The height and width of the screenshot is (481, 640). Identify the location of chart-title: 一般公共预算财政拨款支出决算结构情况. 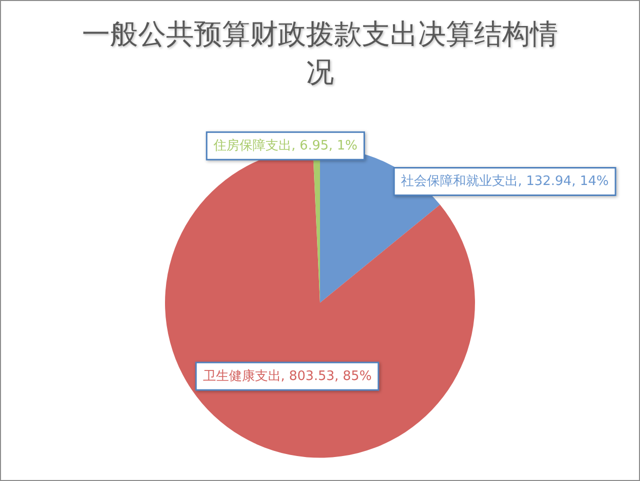
(320, 54).